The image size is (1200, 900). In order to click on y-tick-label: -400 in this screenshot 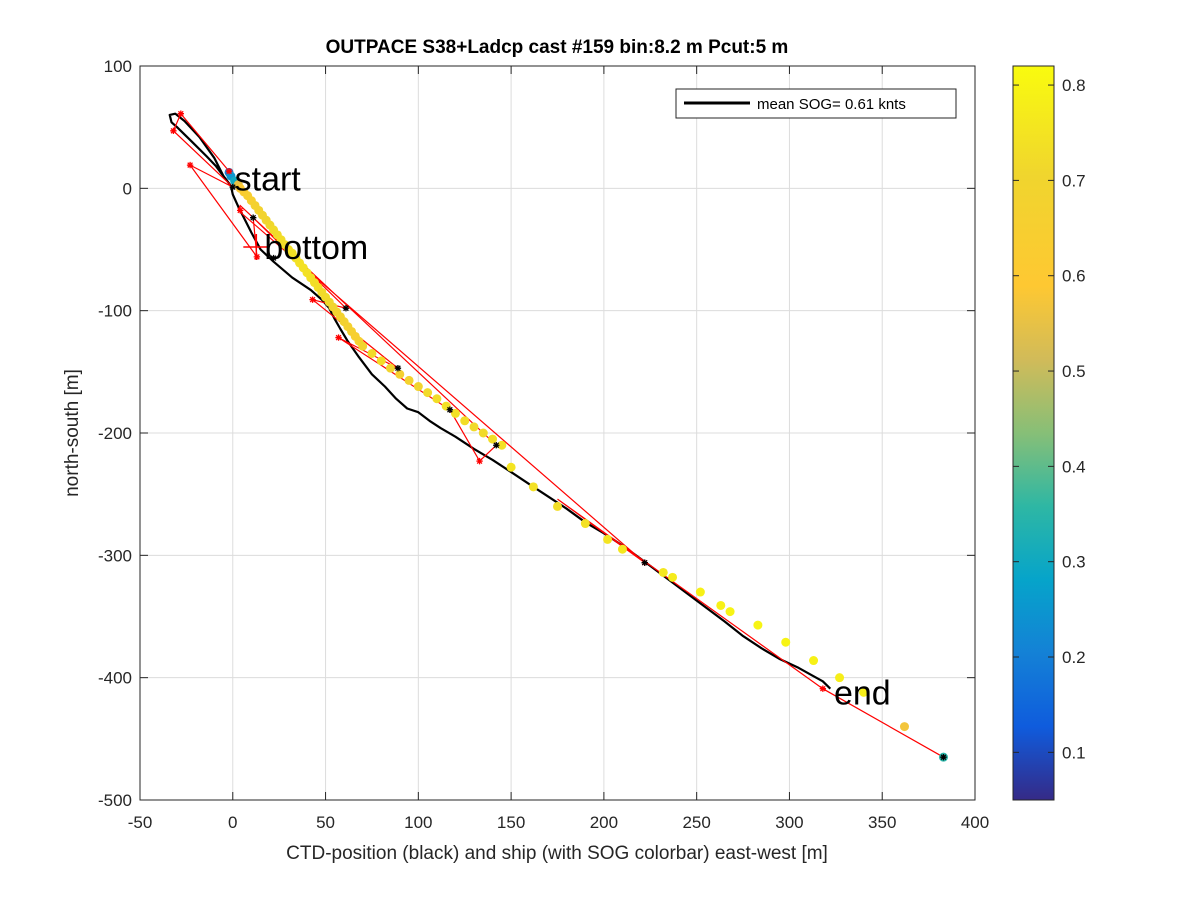, I will do `click(115, 678)`.